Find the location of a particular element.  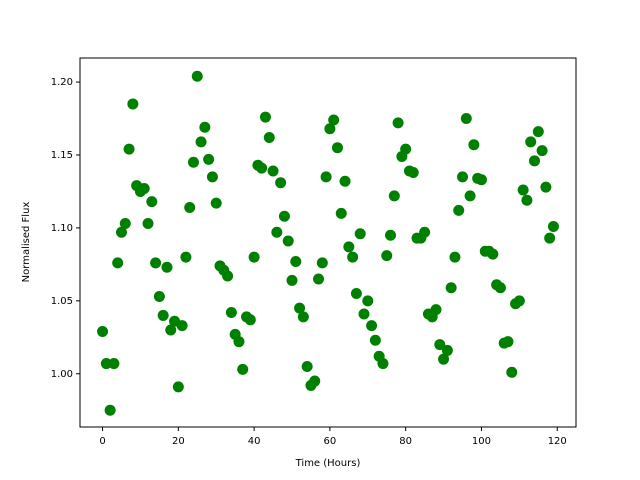

y-tick-label: 1.00 is located at coordinates (62, 374).